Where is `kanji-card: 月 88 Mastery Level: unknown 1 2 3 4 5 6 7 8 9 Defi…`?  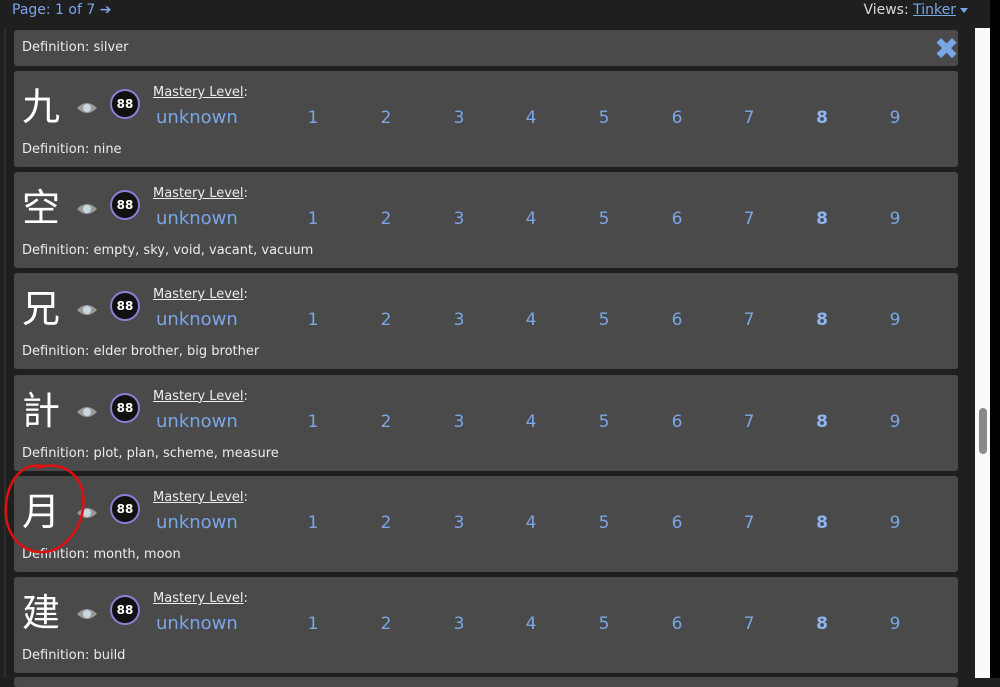
kanji-card: 月 88 Mastery Level: unknown 1 2 3 4 5 6 7 8 9 Defi… is located at coordinates (486, 523).